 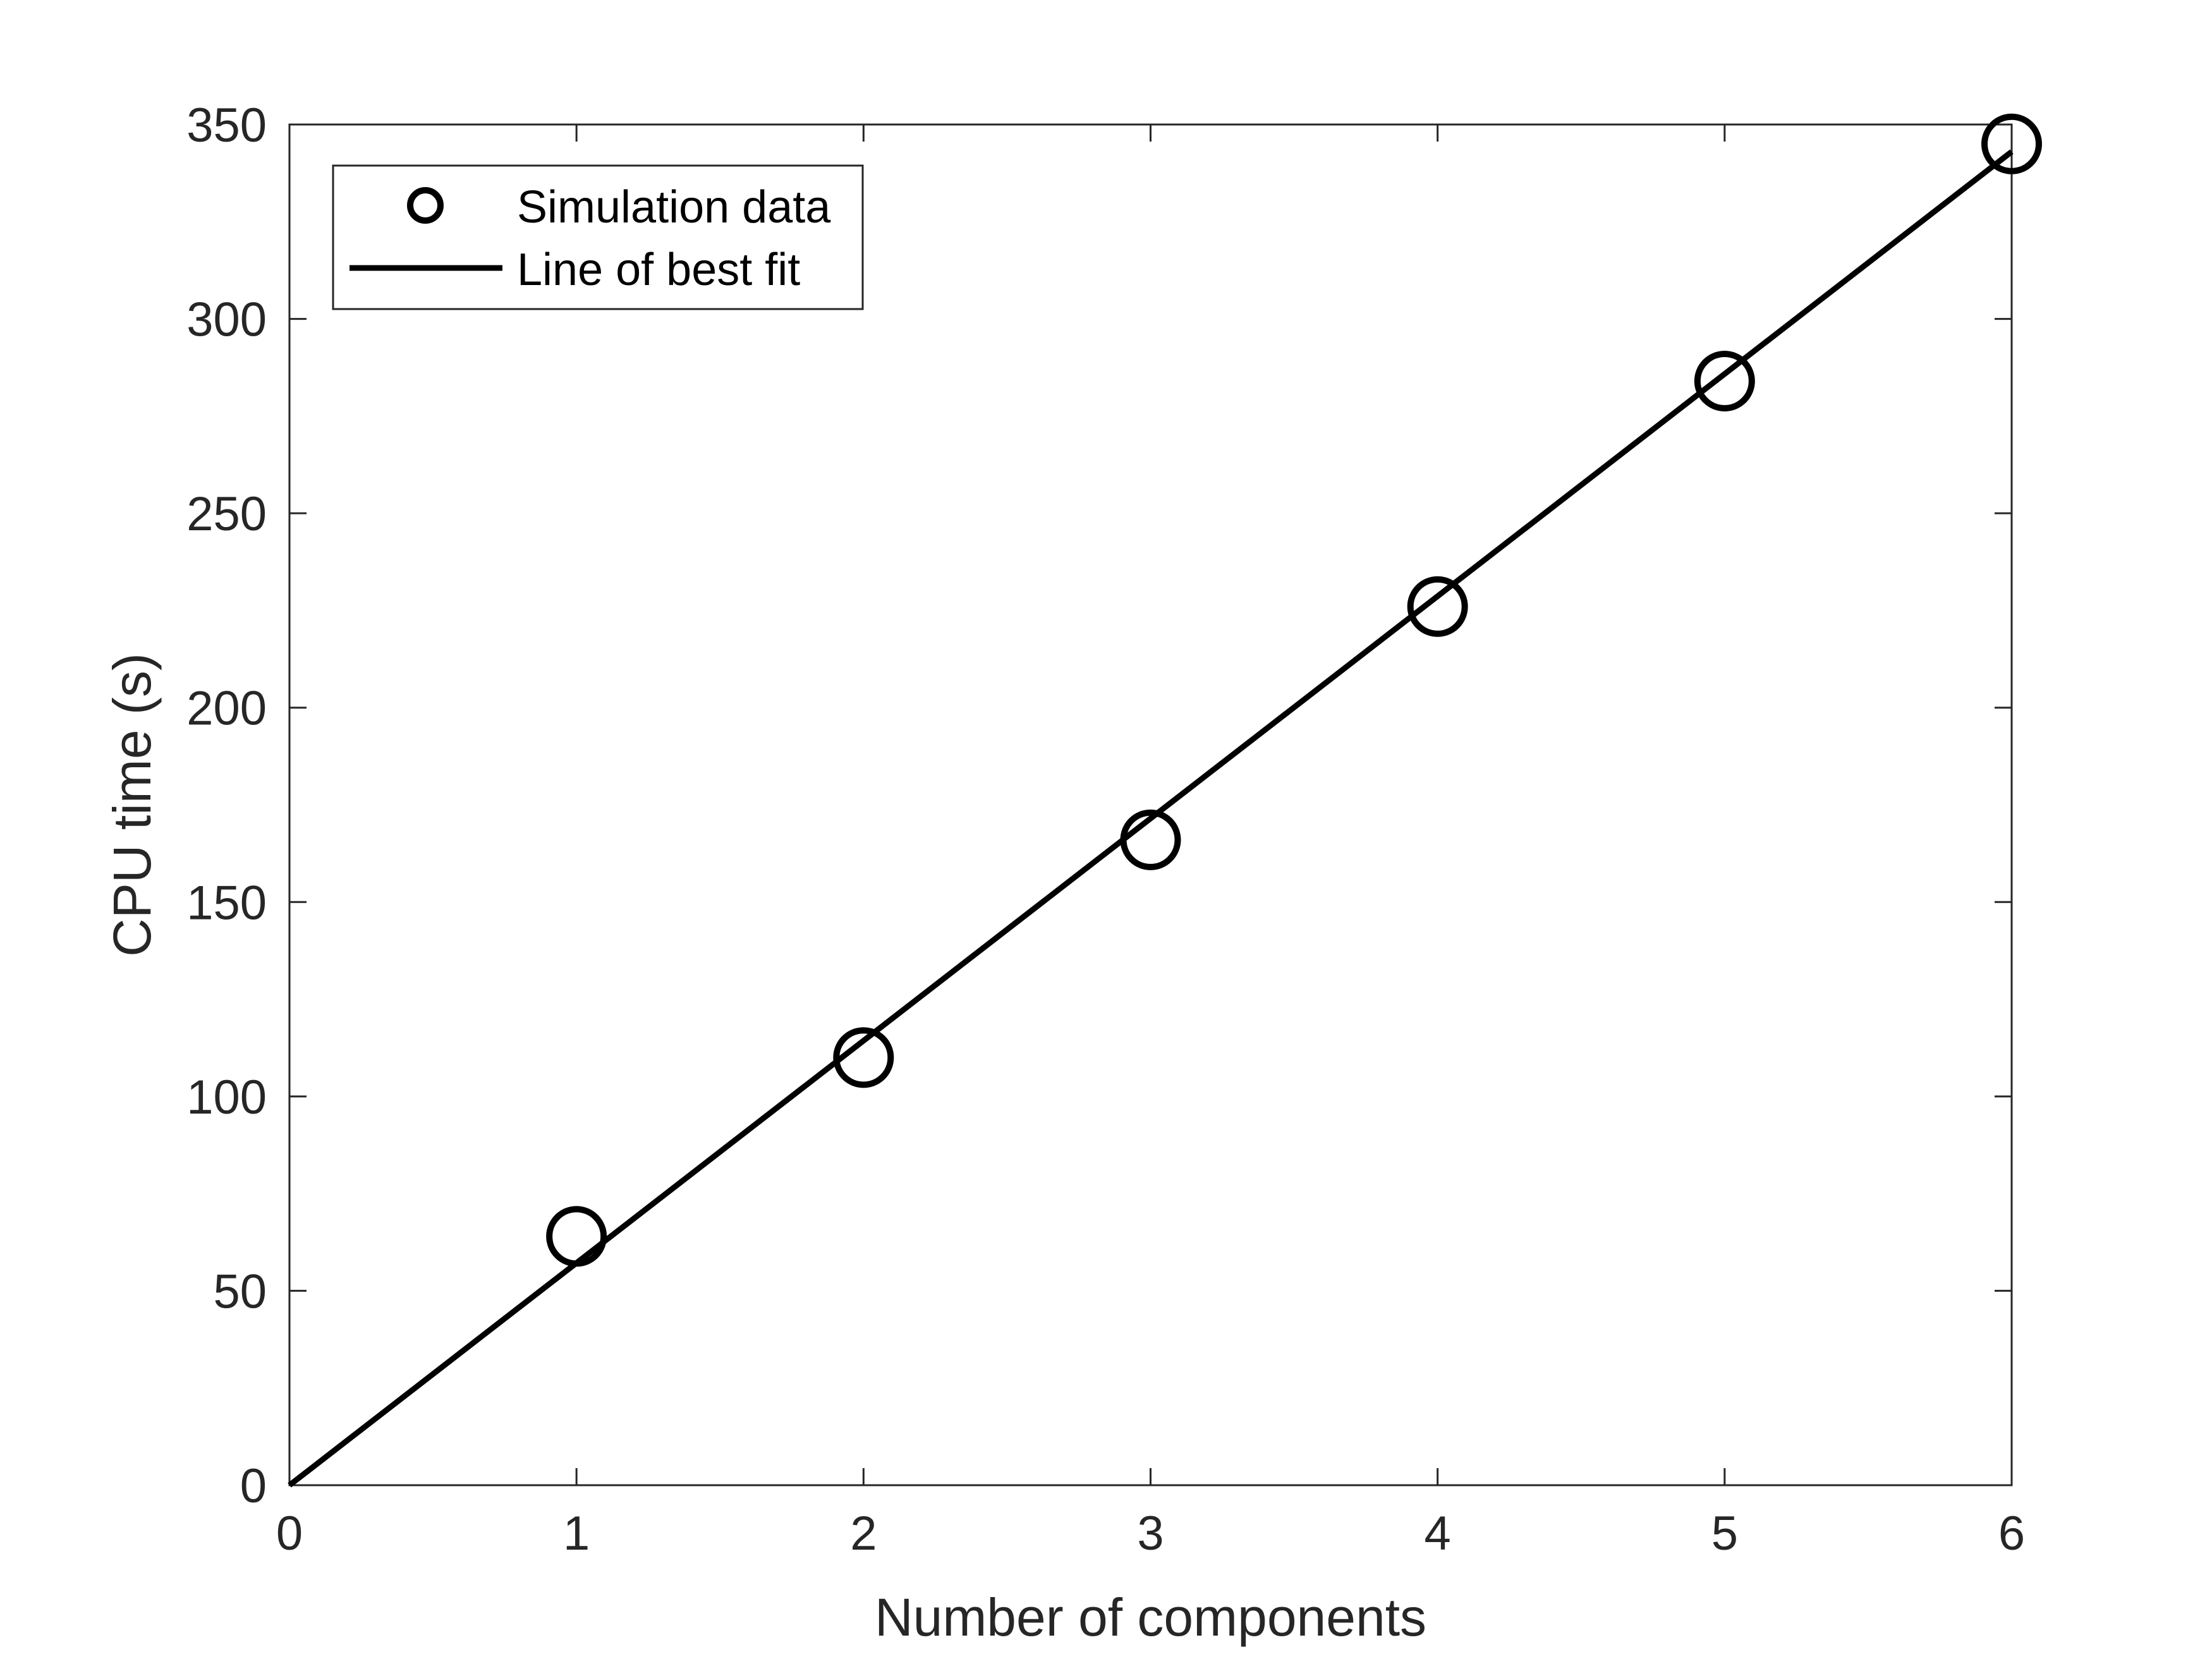 I want to click on x-tick-label: 2, so click(x=863, y=1533).